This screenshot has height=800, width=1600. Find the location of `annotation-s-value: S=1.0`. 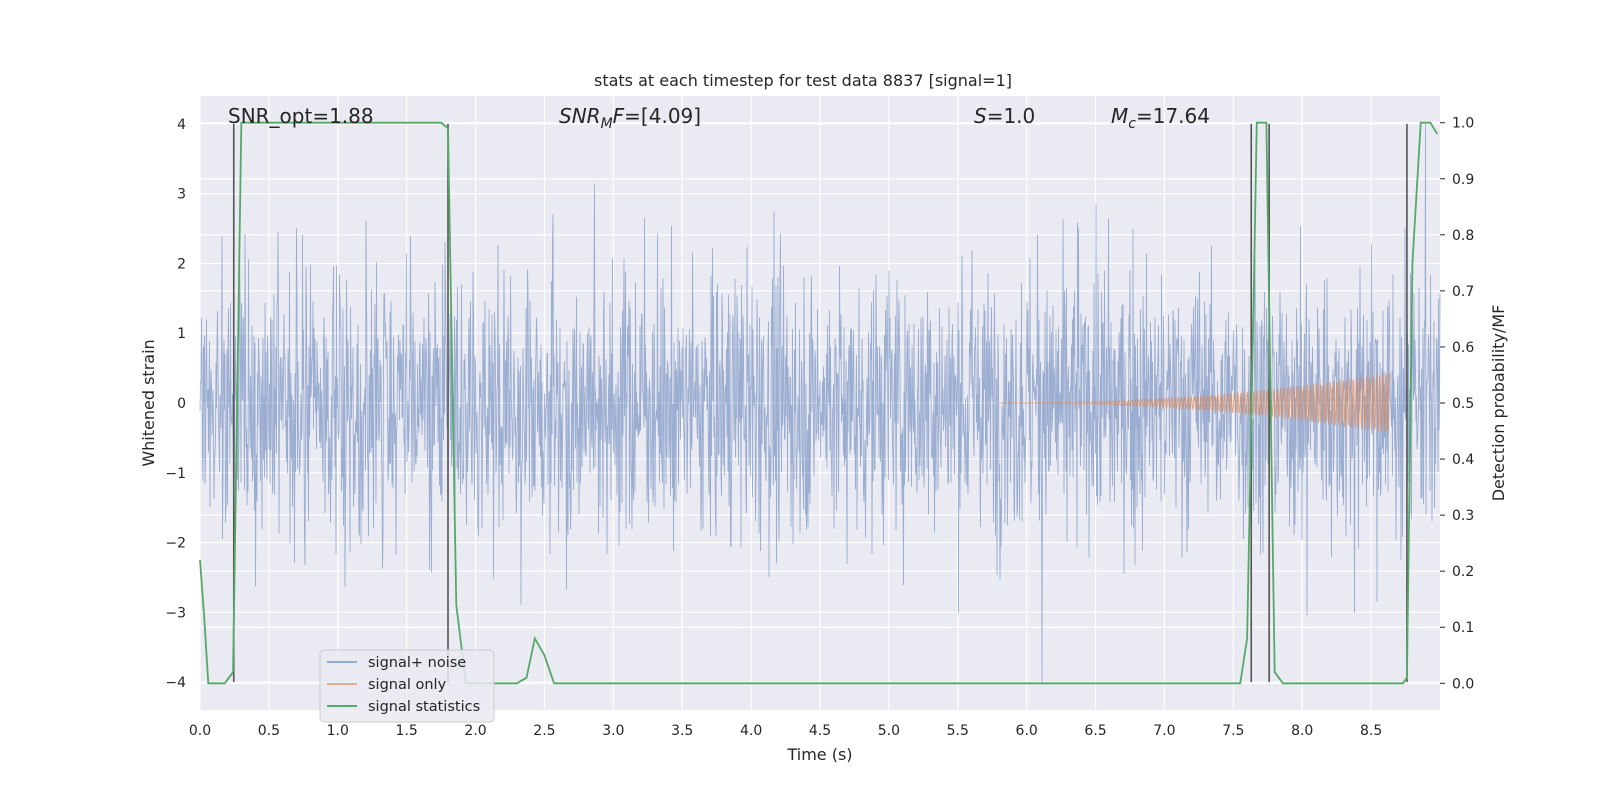

annotation-s-value: S=1.0 is located at coordinates (1004, 116).